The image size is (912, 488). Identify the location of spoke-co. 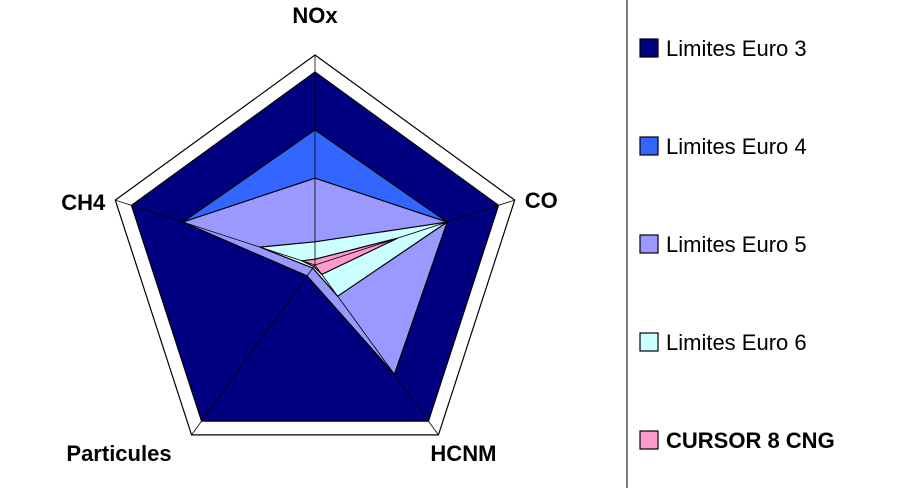
(414, 232).